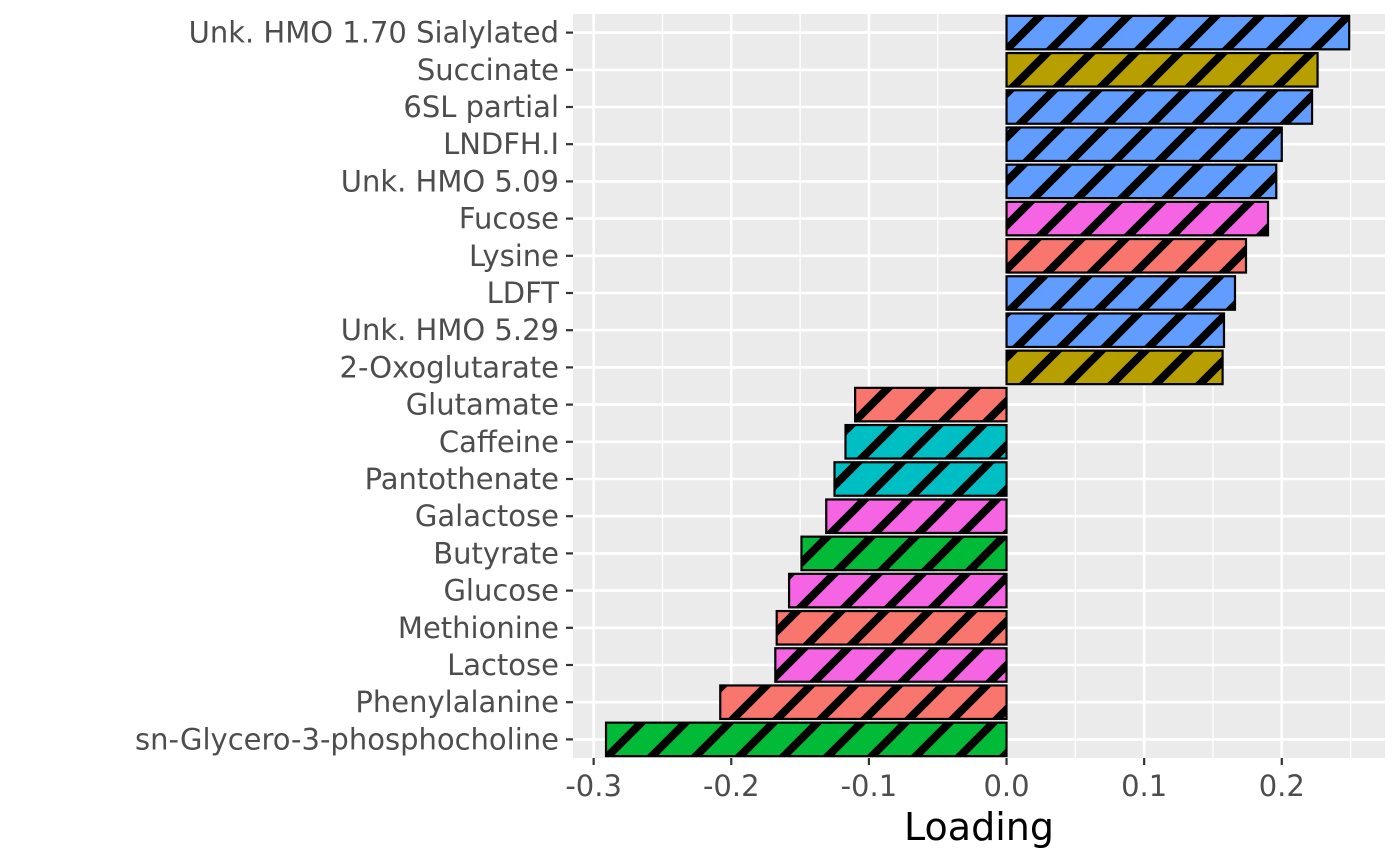 The height and width of the screenshot is (865, 1400). Describe the element at coordinates (488, 70) in the screenshot. I see `y-tick-label: Succinate` at that location.